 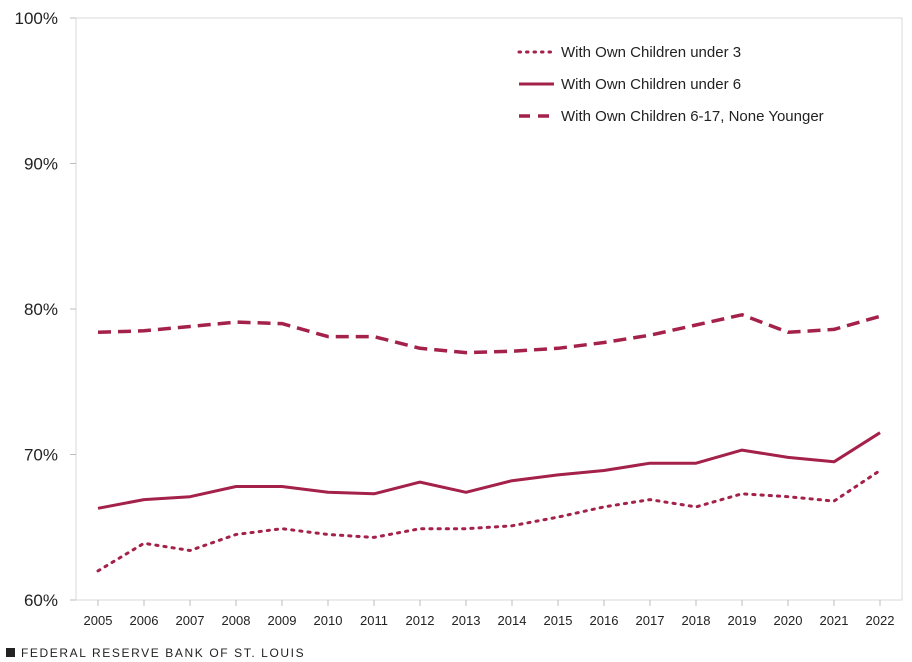 What do you see at coordinates (742, 620) in the screenshot?
I see `x-tick-label: 2019` at bounding box center [742, 620].